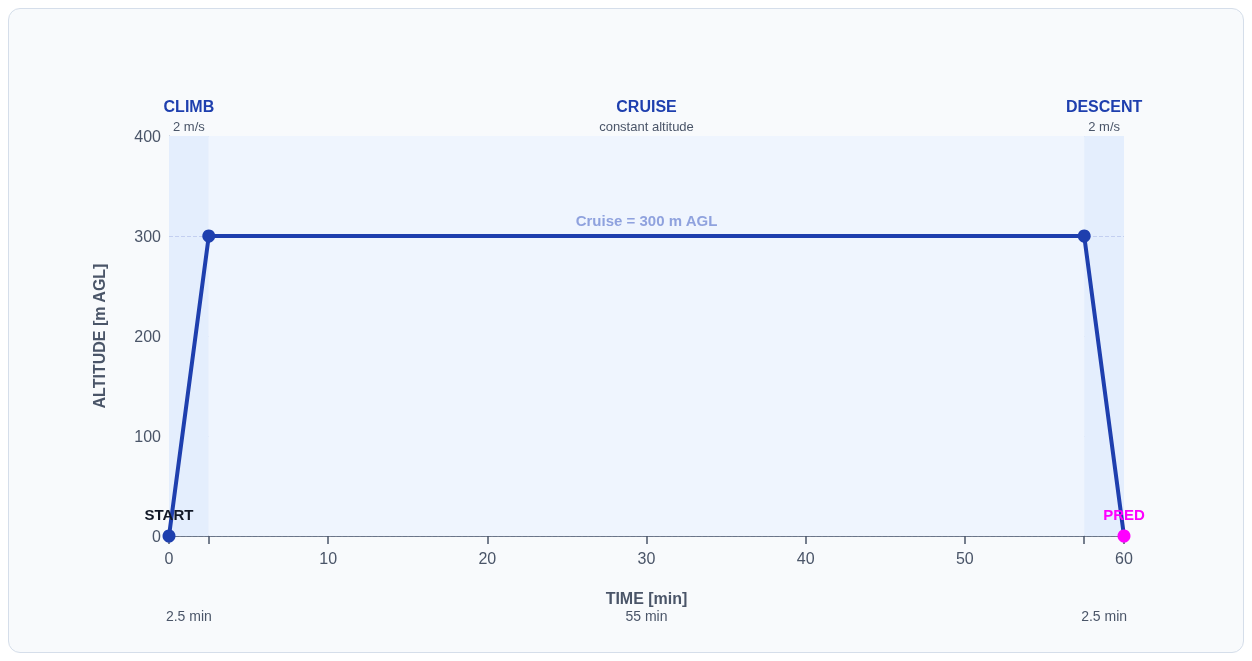  I want to click on x-tick-label: 10, so click(328, 558).